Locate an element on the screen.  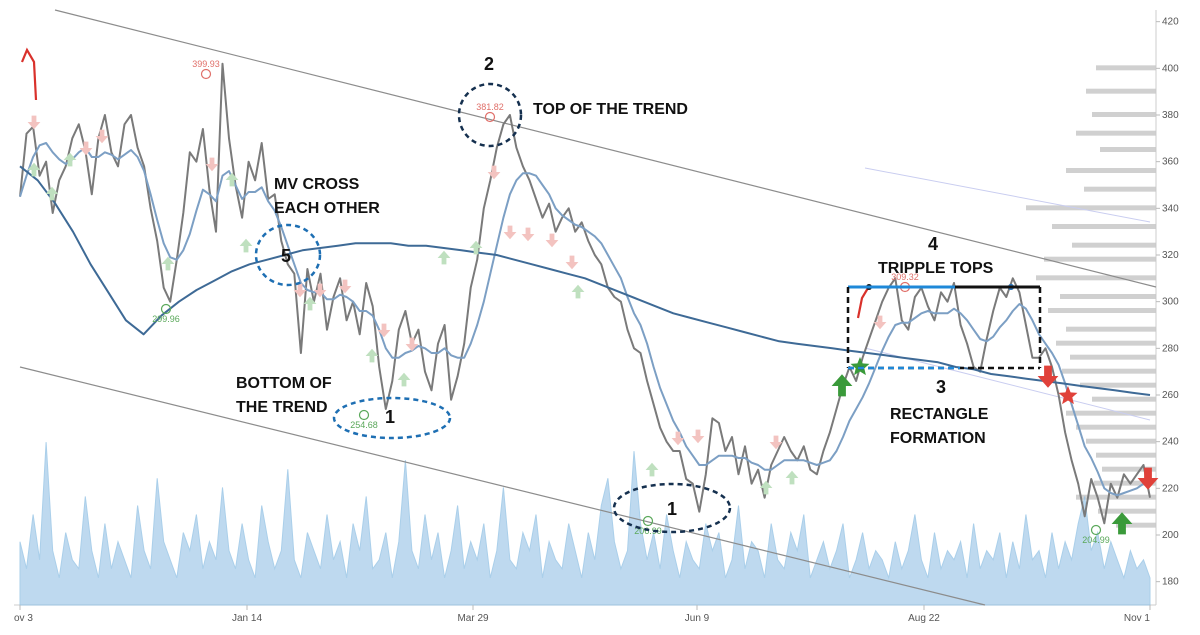
point-label: 381.82 is located at coordinates (490, 107).